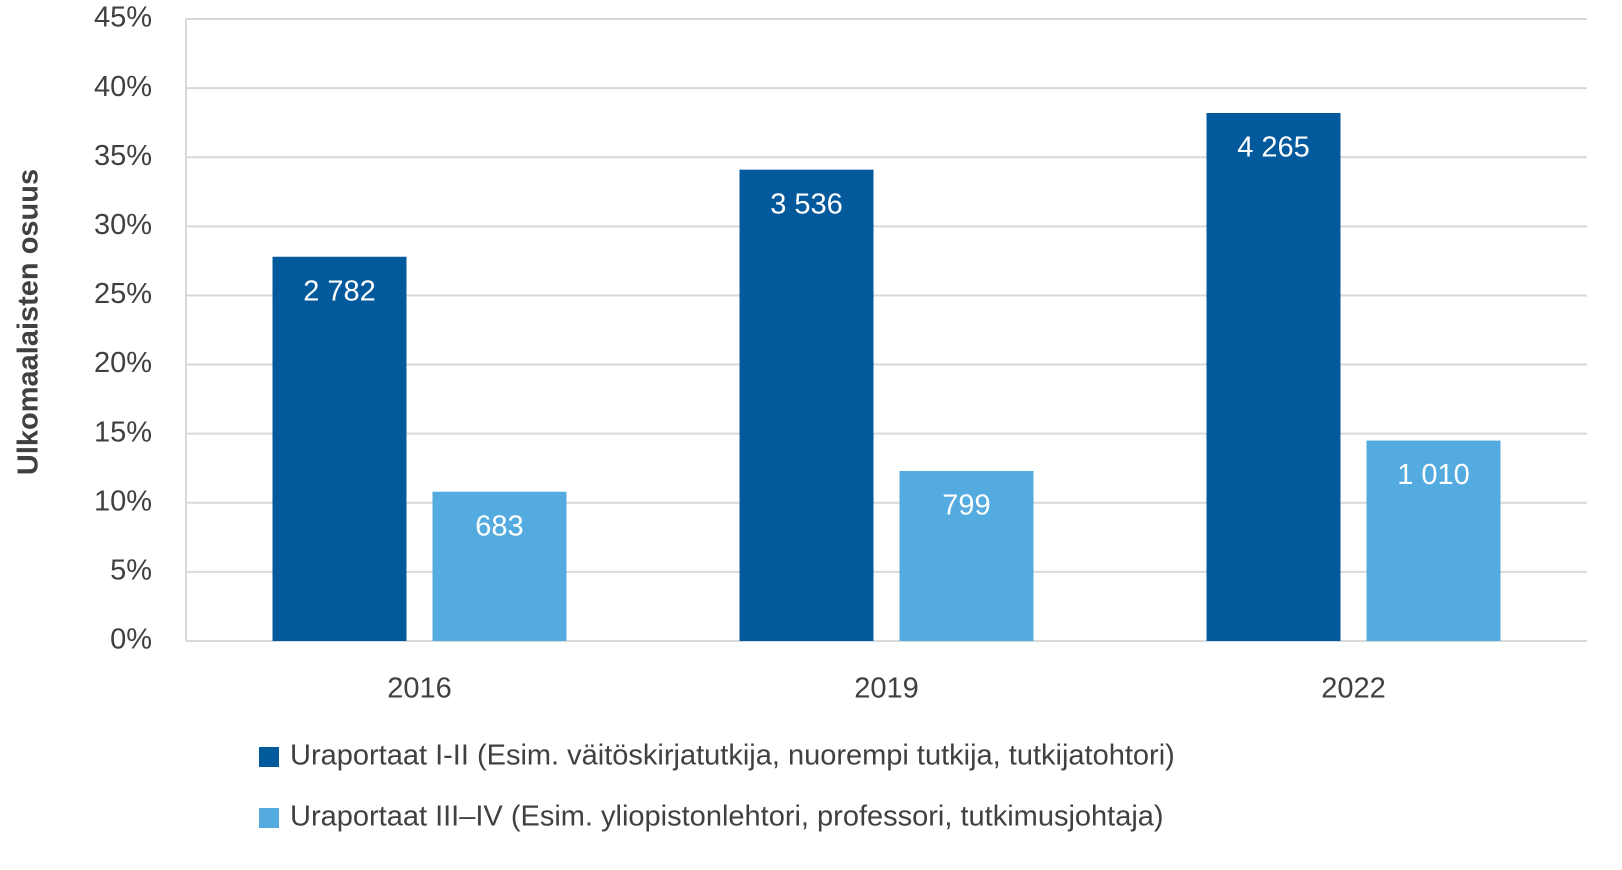 The image size is (1622, 870). I want to click on y-tick-label: 15%, so click(123, 432).